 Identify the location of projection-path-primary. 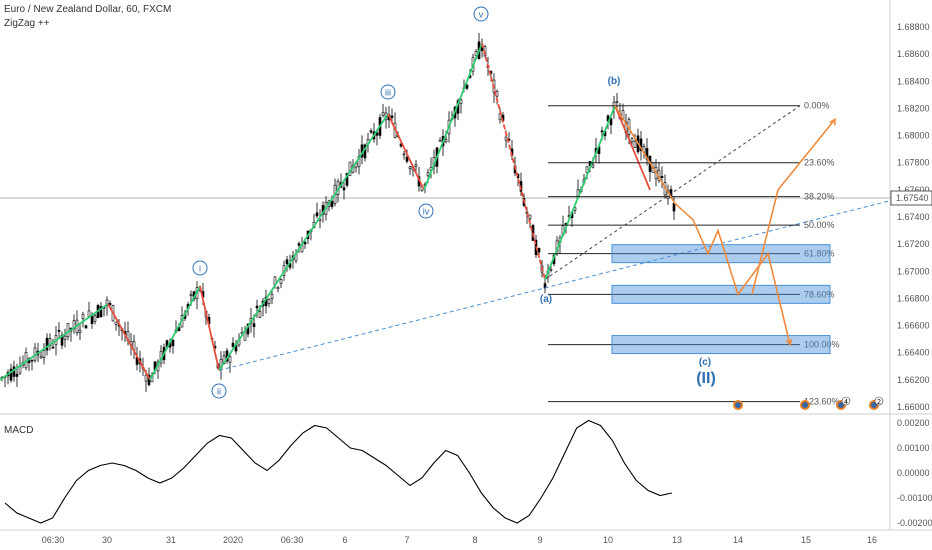
(702, 225).